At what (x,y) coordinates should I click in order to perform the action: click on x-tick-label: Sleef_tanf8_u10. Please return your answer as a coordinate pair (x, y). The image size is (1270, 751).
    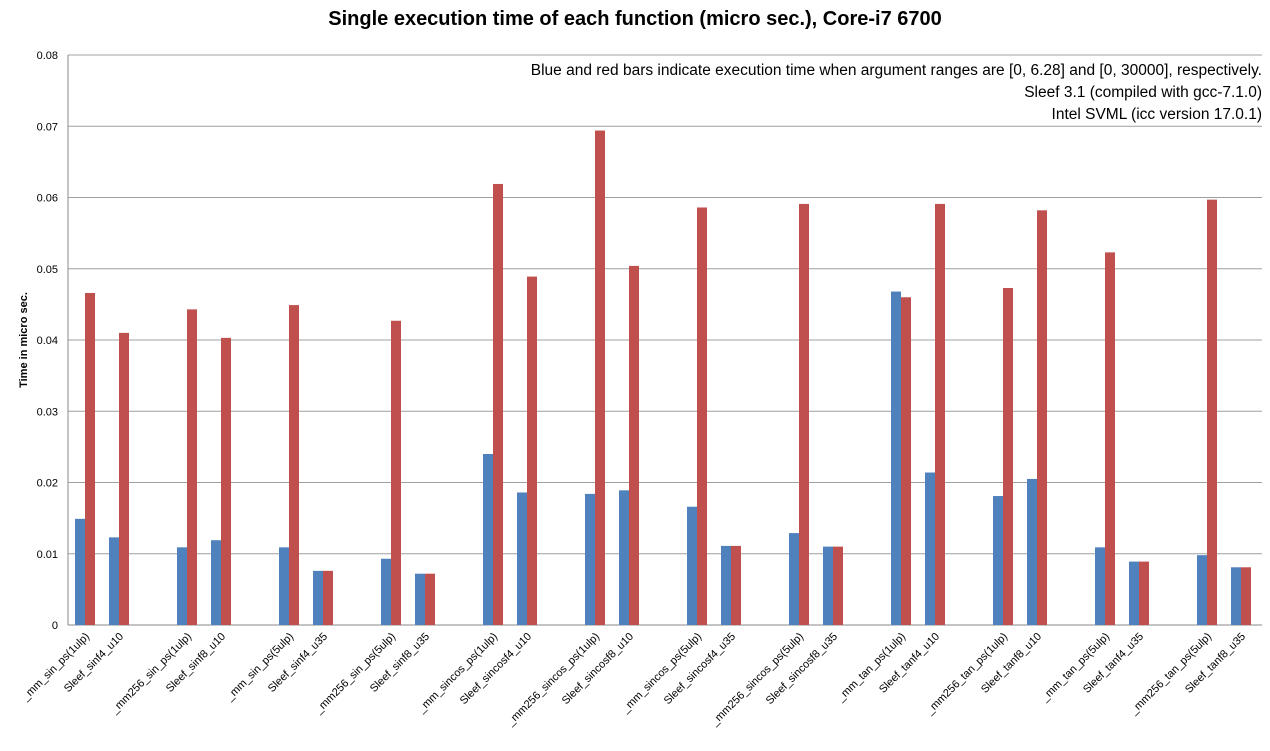
    Looking at the image, I should click on (1011, 663).